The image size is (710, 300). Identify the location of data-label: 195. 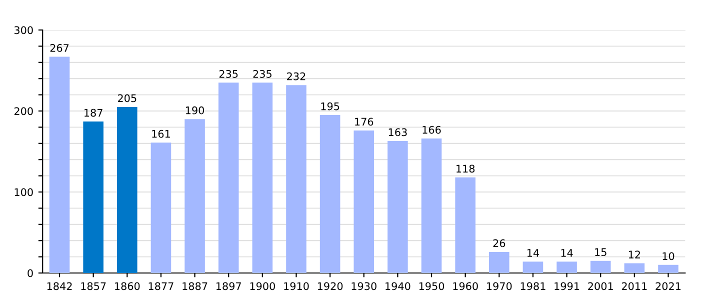
(330, 106).